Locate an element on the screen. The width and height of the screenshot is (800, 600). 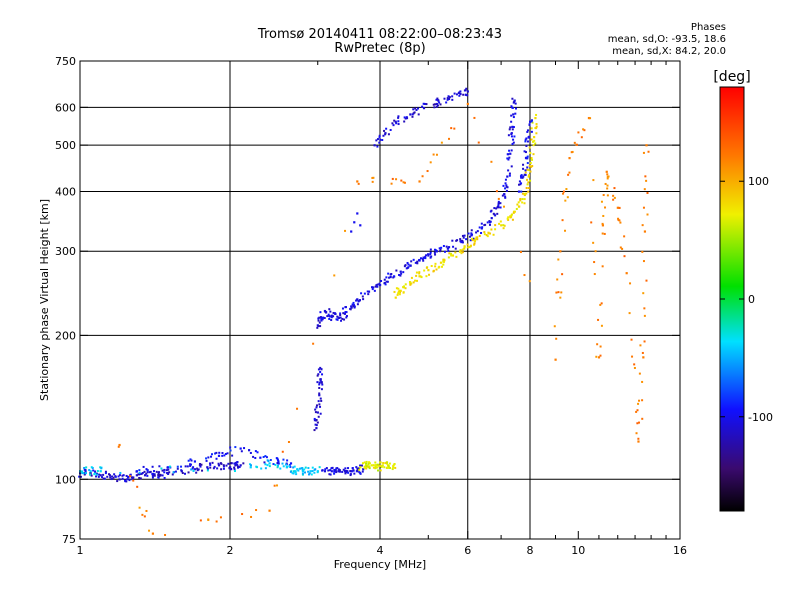
x-axis-label: Frequency [MHz] is located at coordinates (380, 564).